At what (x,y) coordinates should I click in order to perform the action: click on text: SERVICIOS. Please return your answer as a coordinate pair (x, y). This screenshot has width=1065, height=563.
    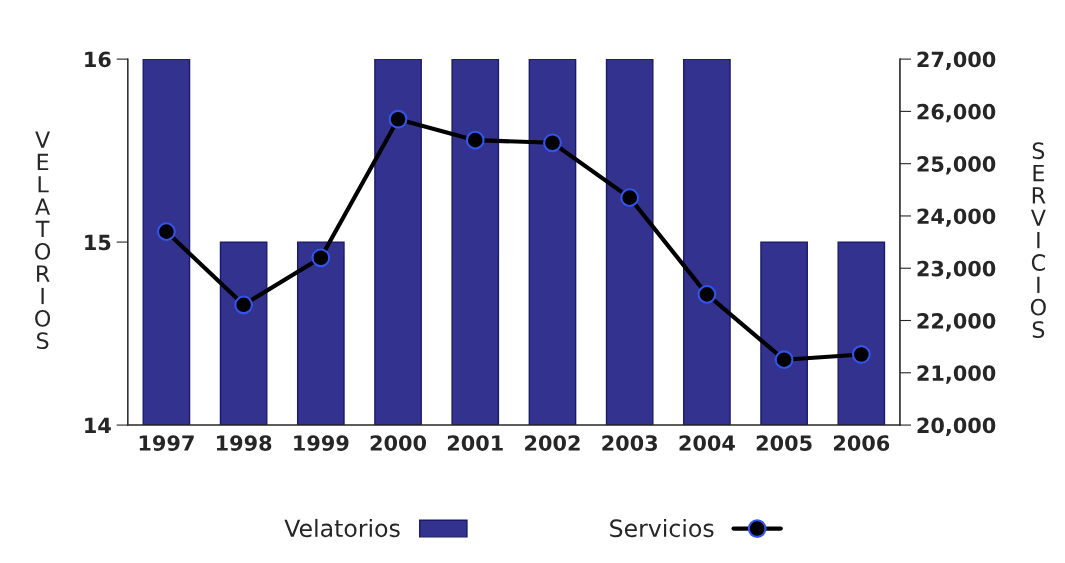
    Looking at the image, I should click on (1038, 240).